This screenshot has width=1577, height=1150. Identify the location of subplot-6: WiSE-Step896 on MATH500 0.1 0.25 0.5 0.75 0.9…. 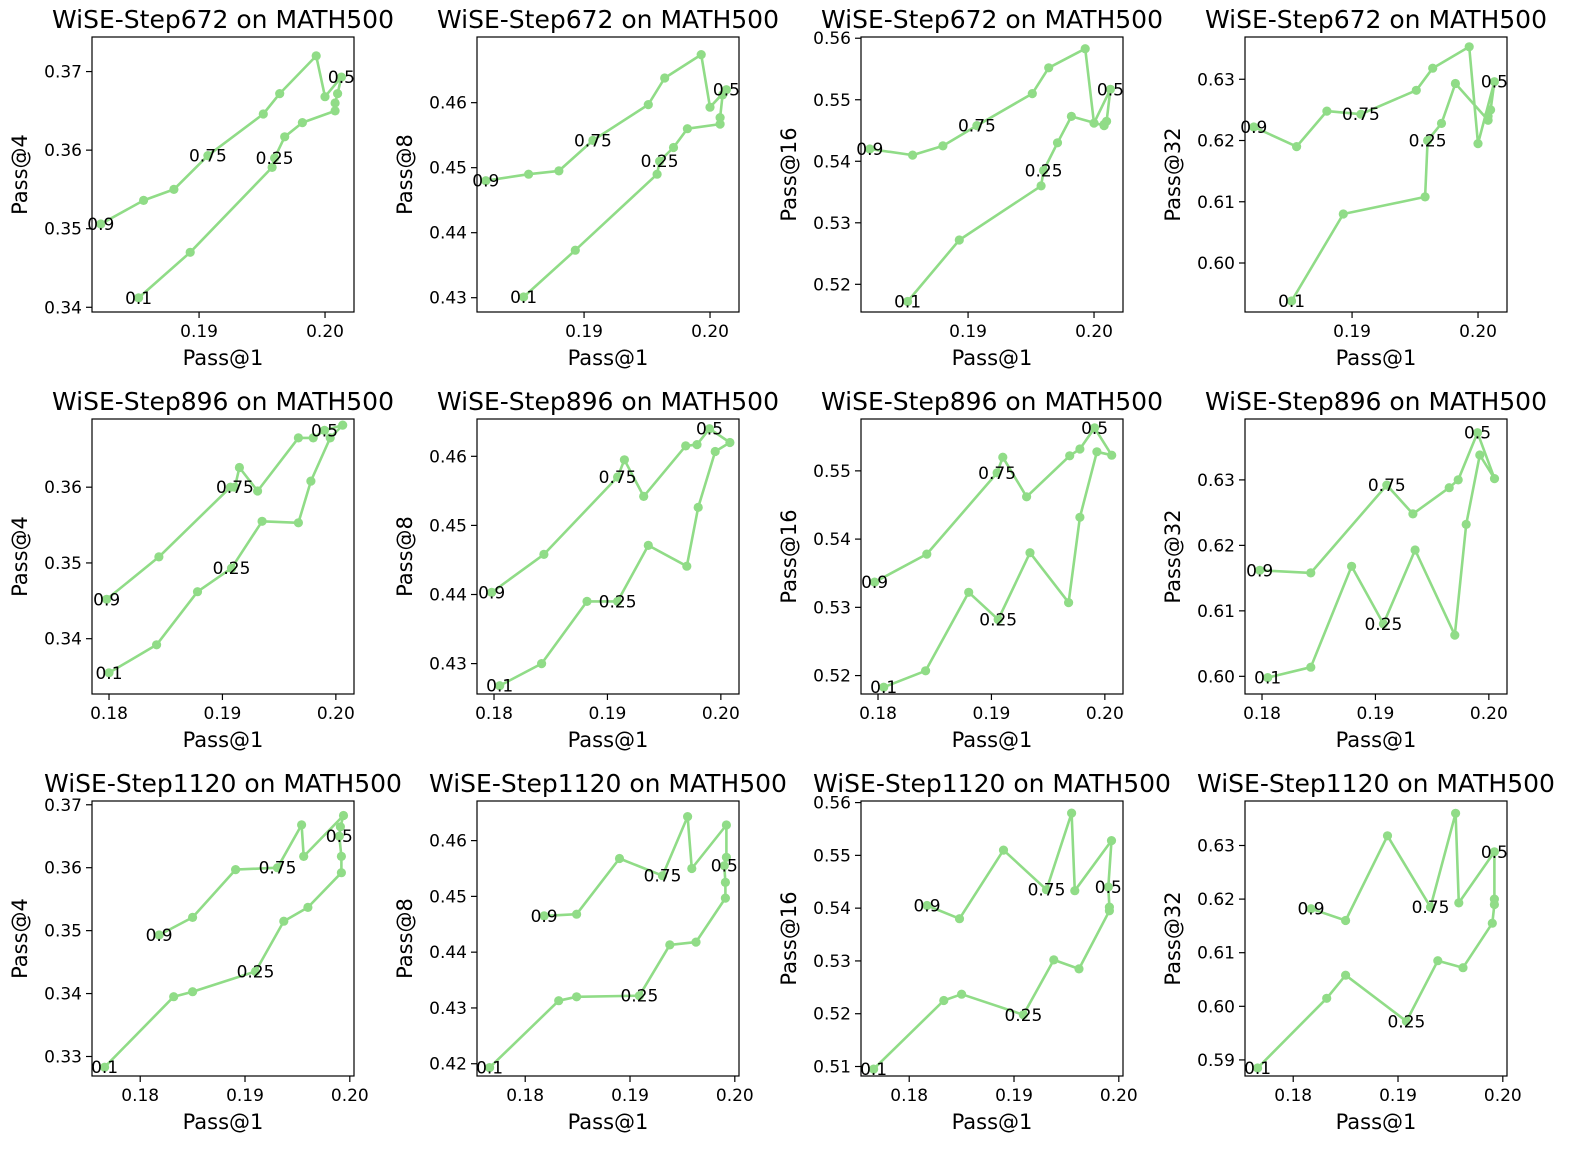
(586, 569).